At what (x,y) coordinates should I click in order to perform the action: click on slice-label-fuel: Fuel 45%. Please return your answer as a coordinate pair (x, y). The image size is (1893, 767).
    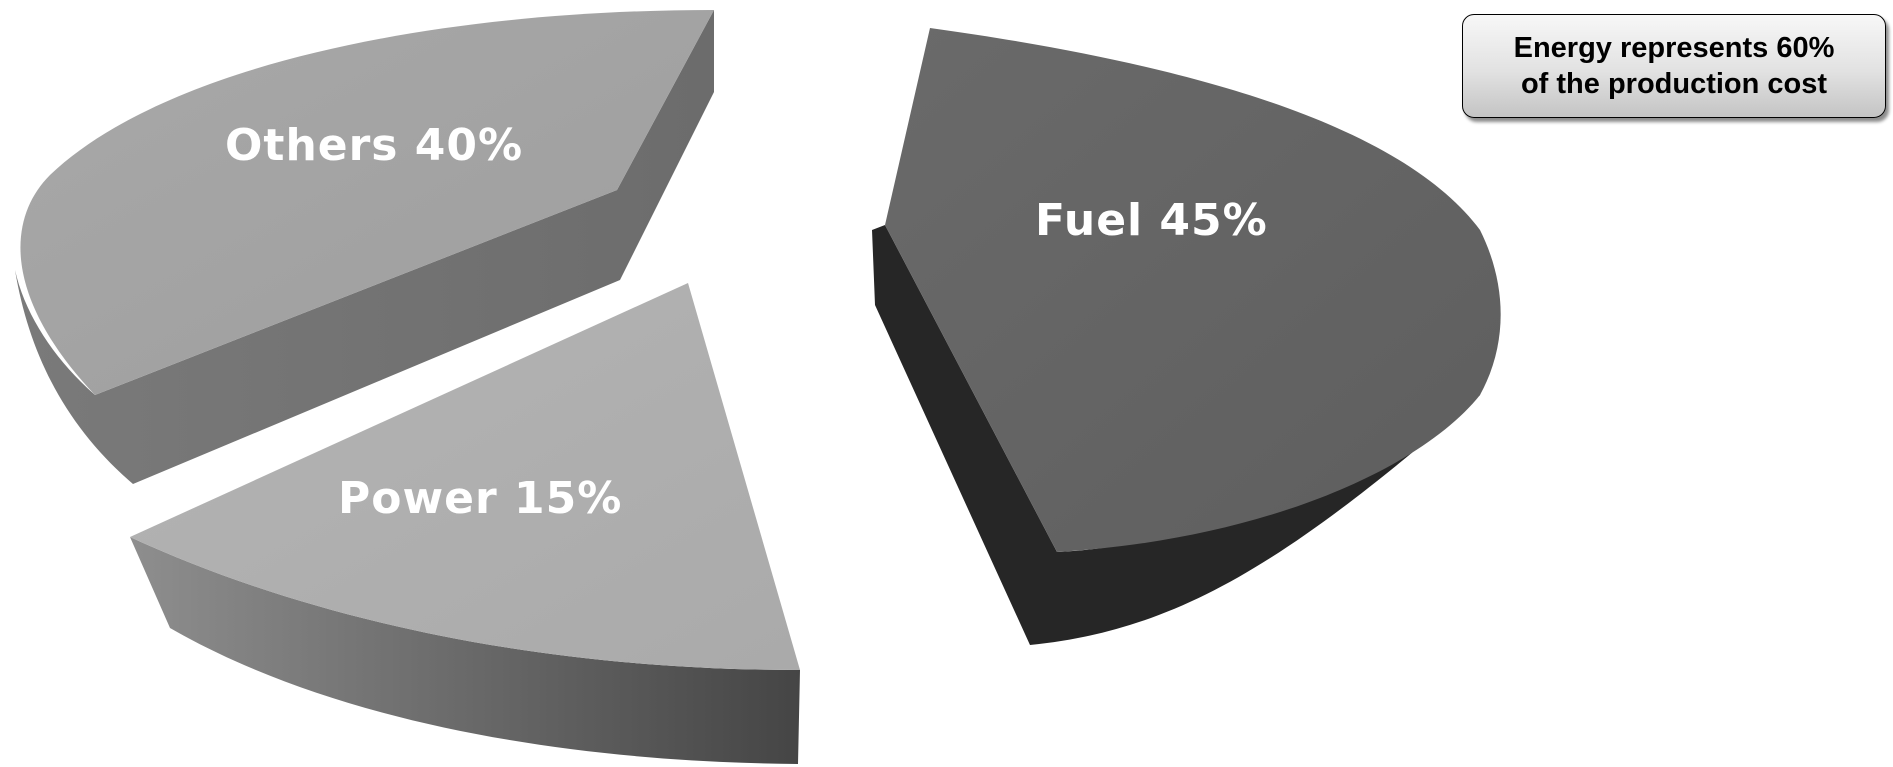
    Looking at the image, I should click on (1151, 220).